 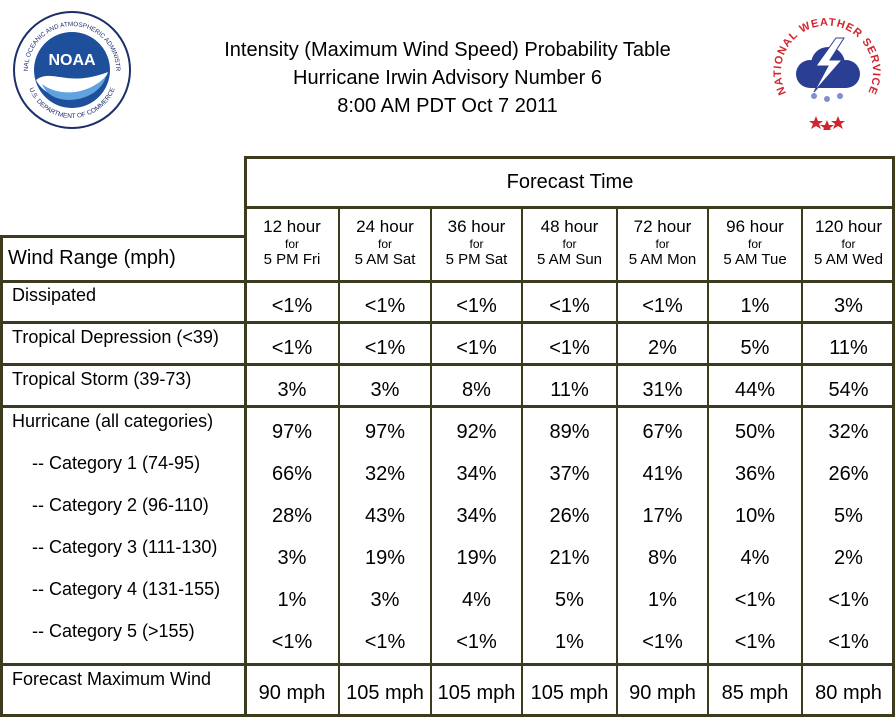 I want to click on probability-cell: 90 mph, so click(x=662, y=693).